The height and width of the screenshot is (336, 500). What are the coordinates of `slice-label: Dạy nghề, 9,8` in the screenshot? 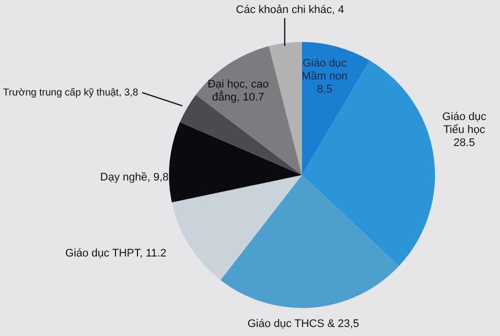 It's located at (134, 178).